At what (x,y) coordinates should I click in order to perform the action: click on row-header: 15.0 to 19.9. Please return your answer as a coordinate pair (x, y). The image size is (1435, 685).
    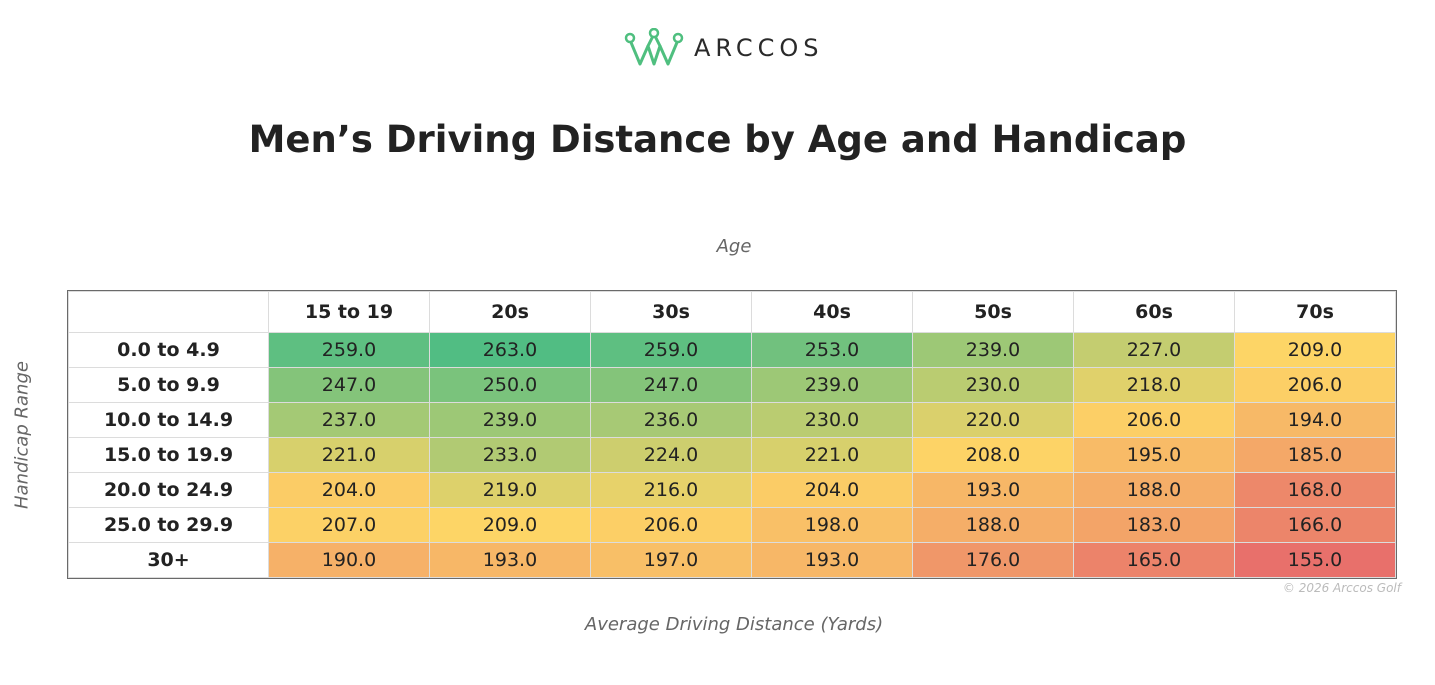
    Looking at the image, I should click on (168, 455).